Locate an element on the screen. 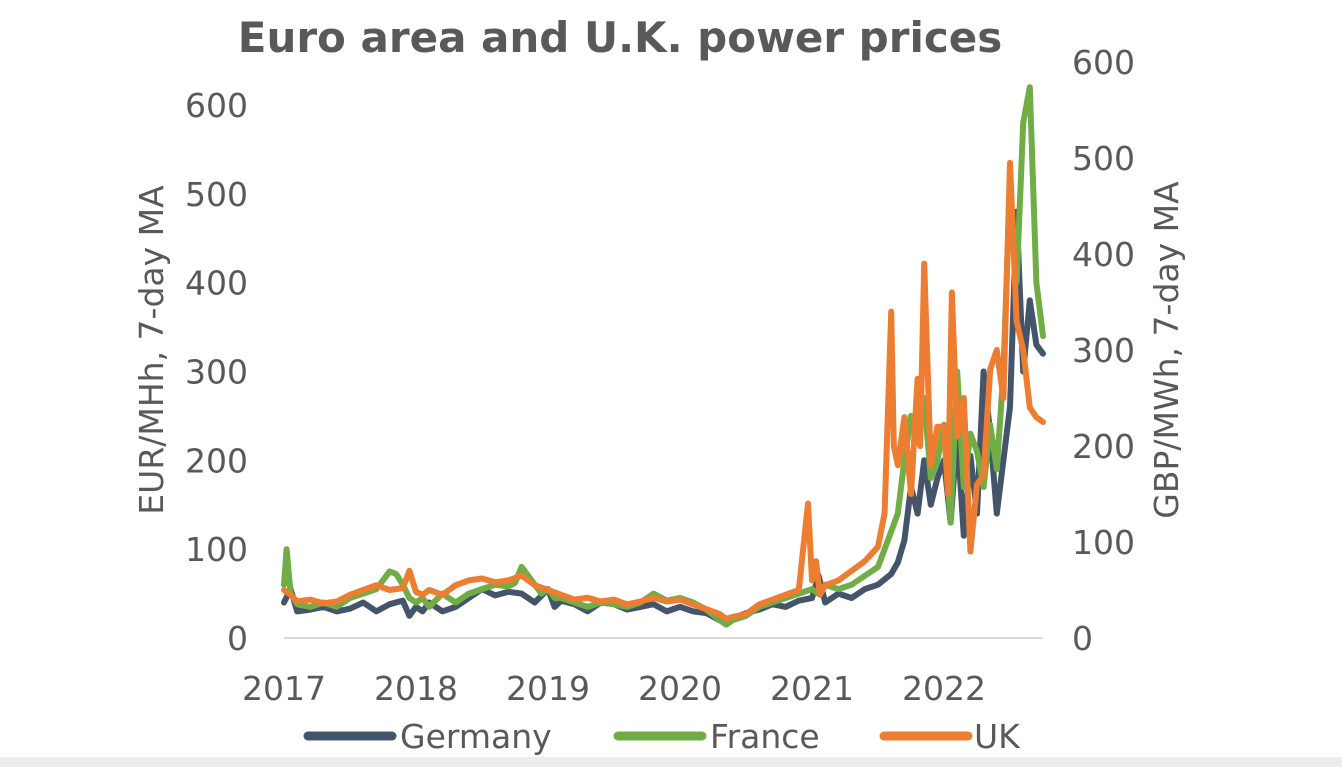 The width and height of the screenshot is (1342, 767). y-axis-left-ticks: 0 100 200 300 400 500 600 is located at coordinates (216, 372).